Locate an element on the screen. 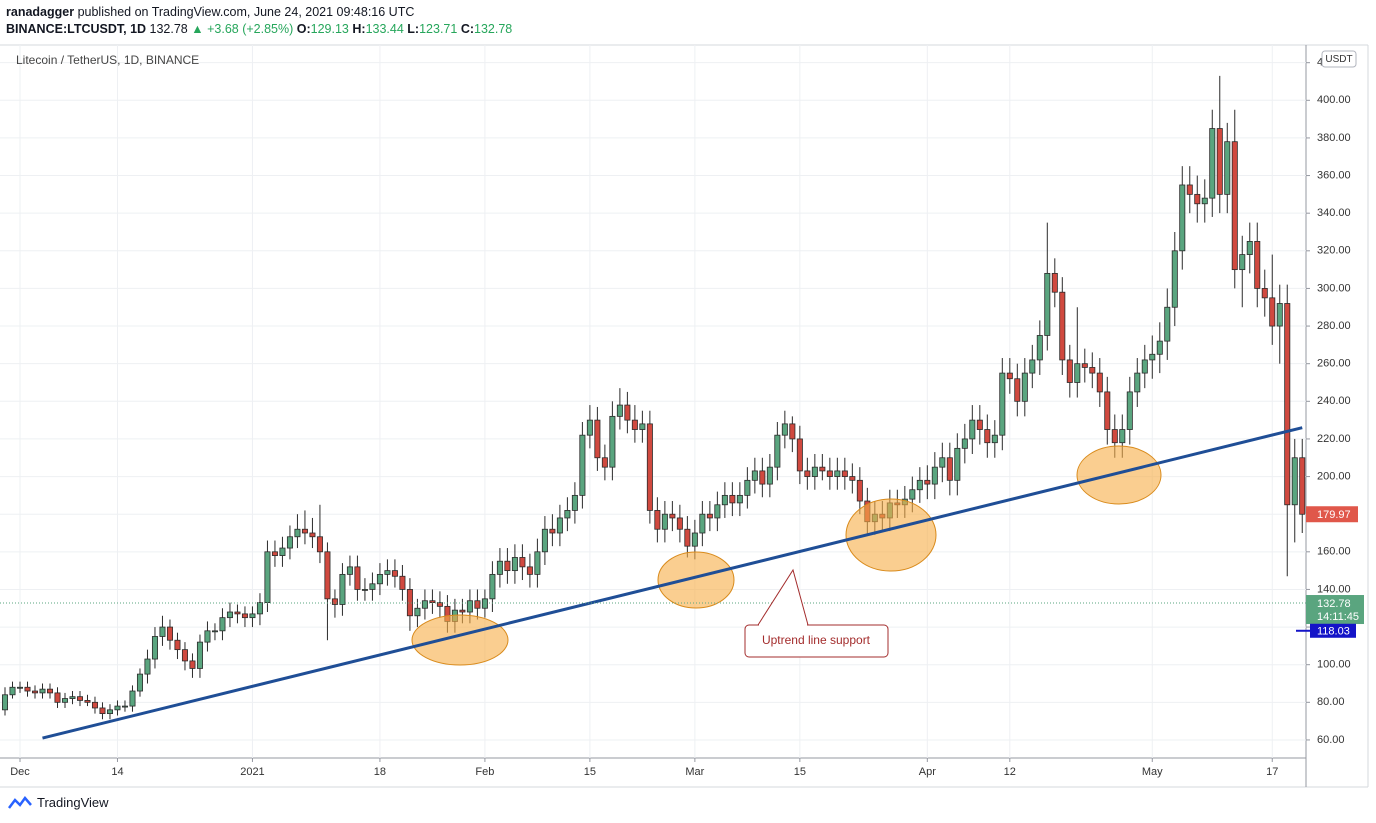  x-tick-label: 15 is located at coordinates (590, 772).